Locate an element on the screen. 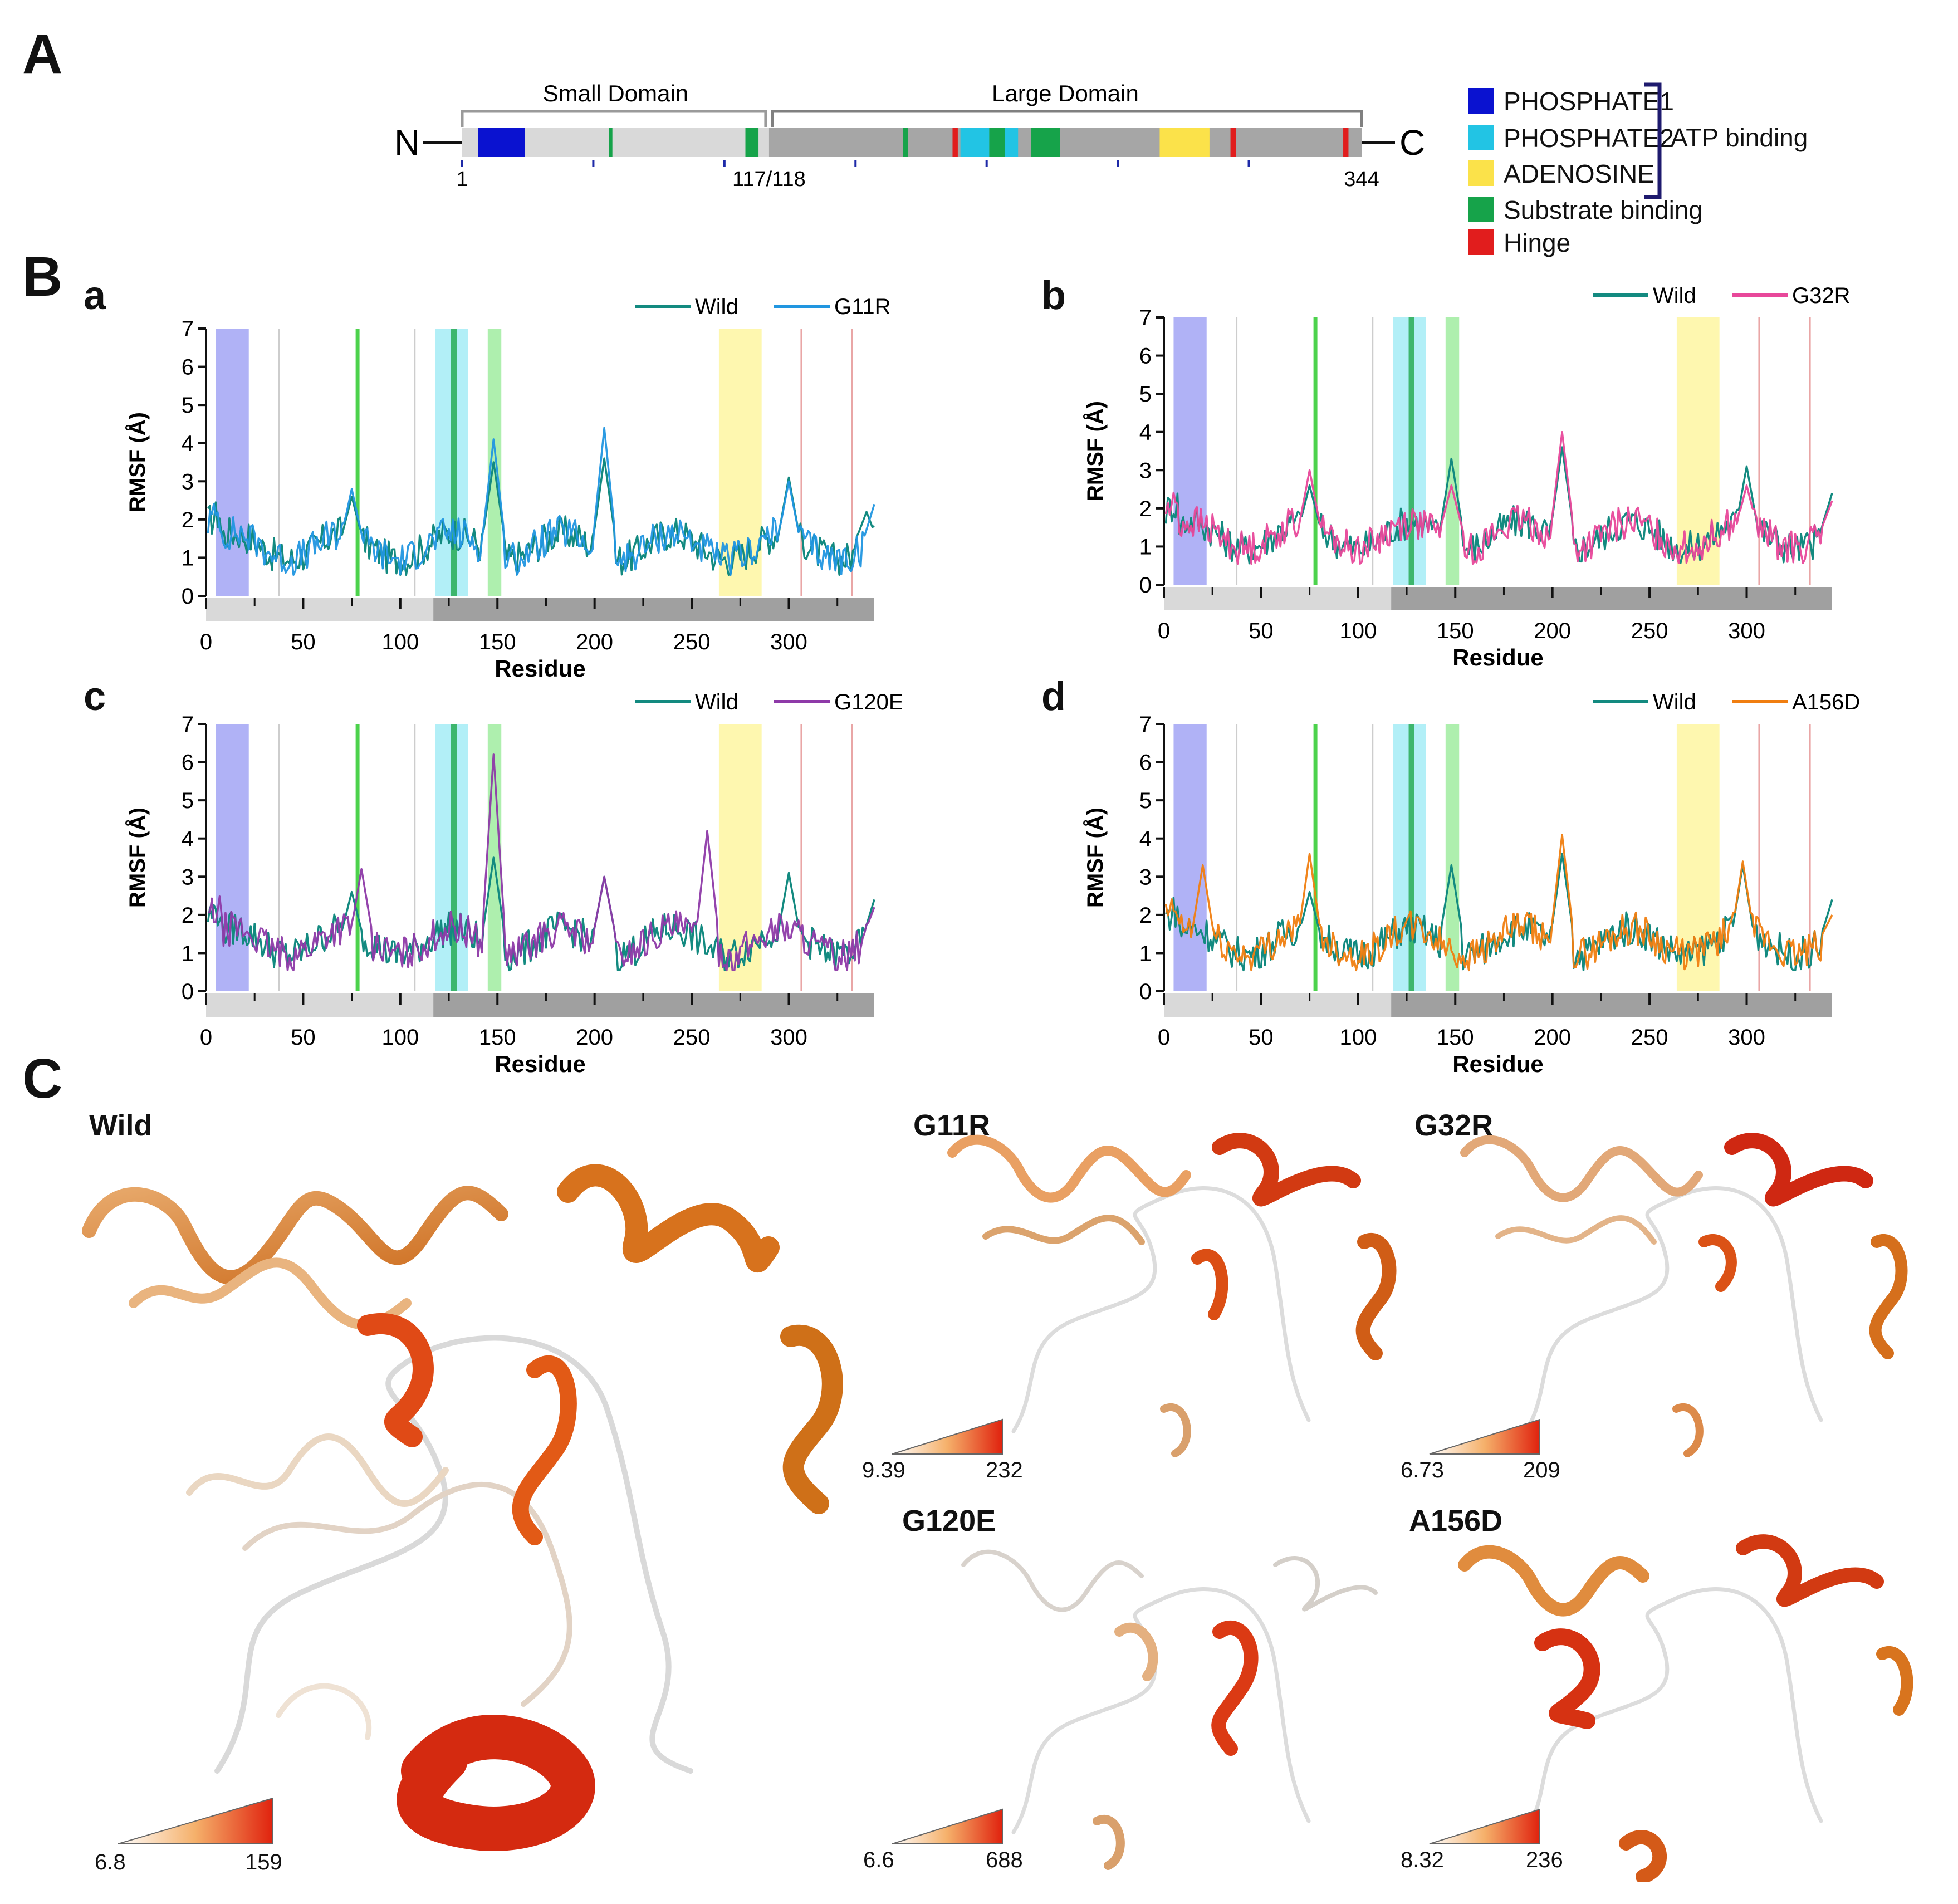 This screenshot has height=1904, width=1958. legend-label-hinge: Hinge is located at coordinates (1537, 242).